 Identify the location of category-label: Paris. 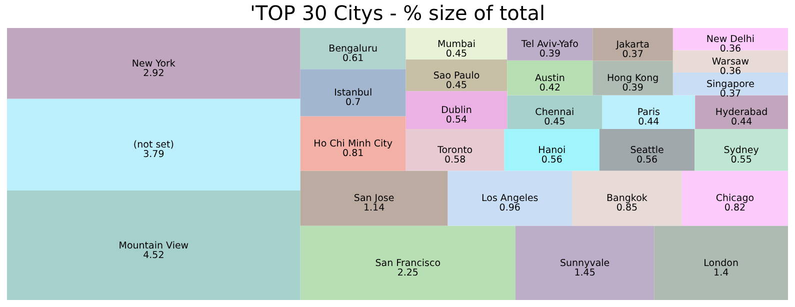
(648, 112).